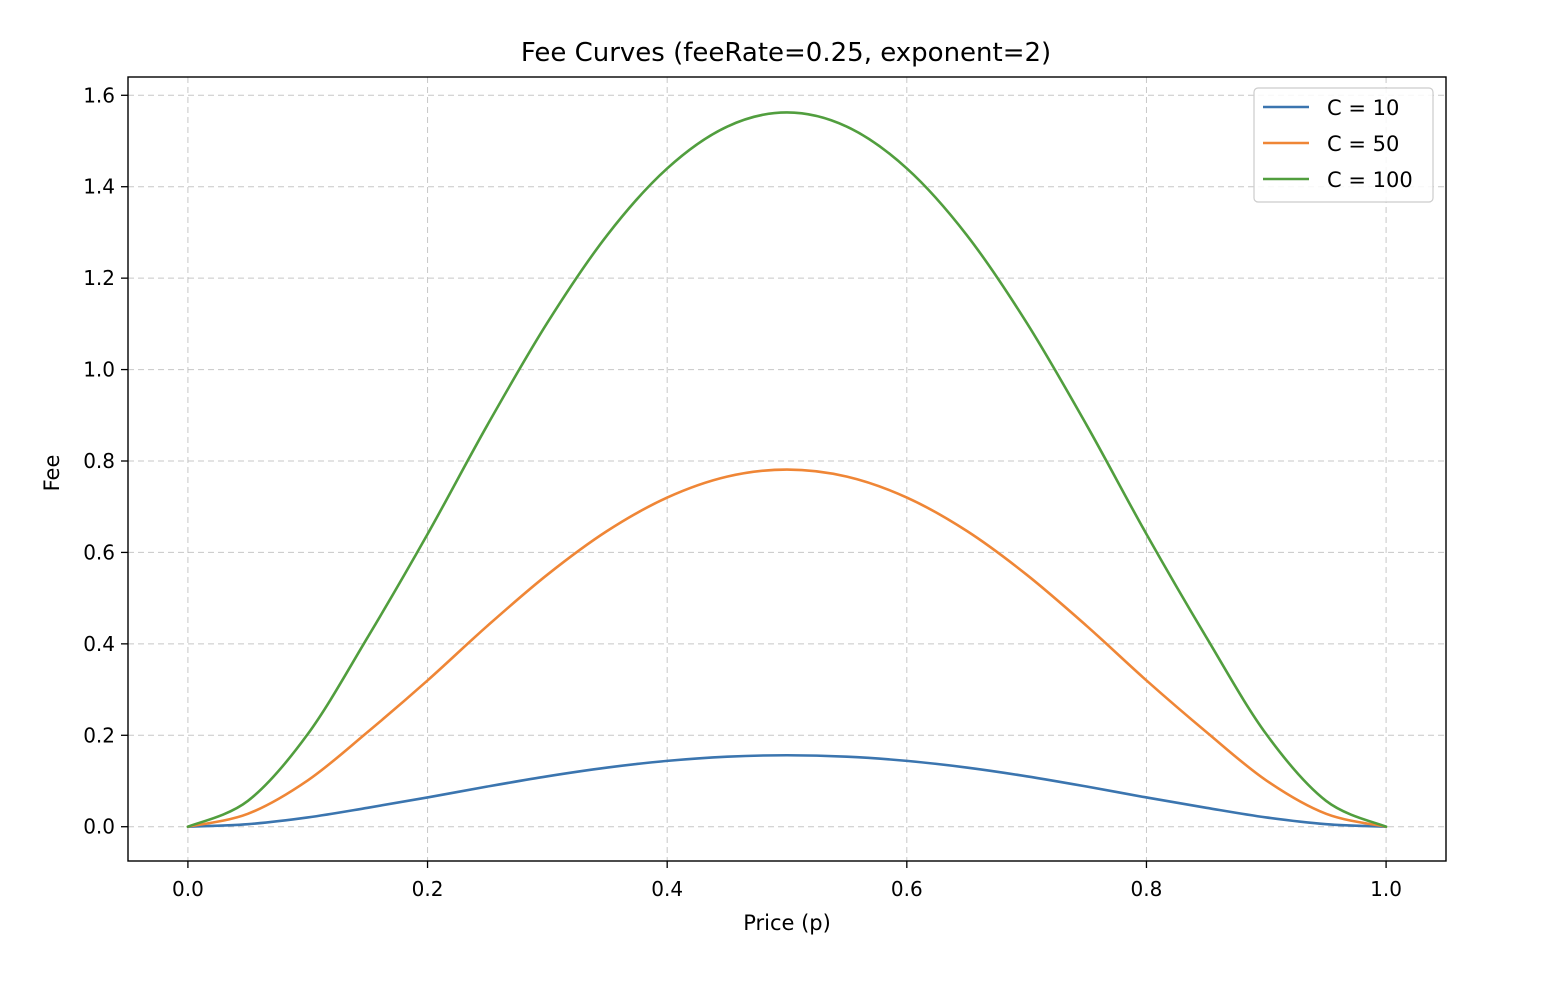 The width and height of the screenshot is (1552, 982). I want to click on x-tick-label: 0.2, so click(428, 889).